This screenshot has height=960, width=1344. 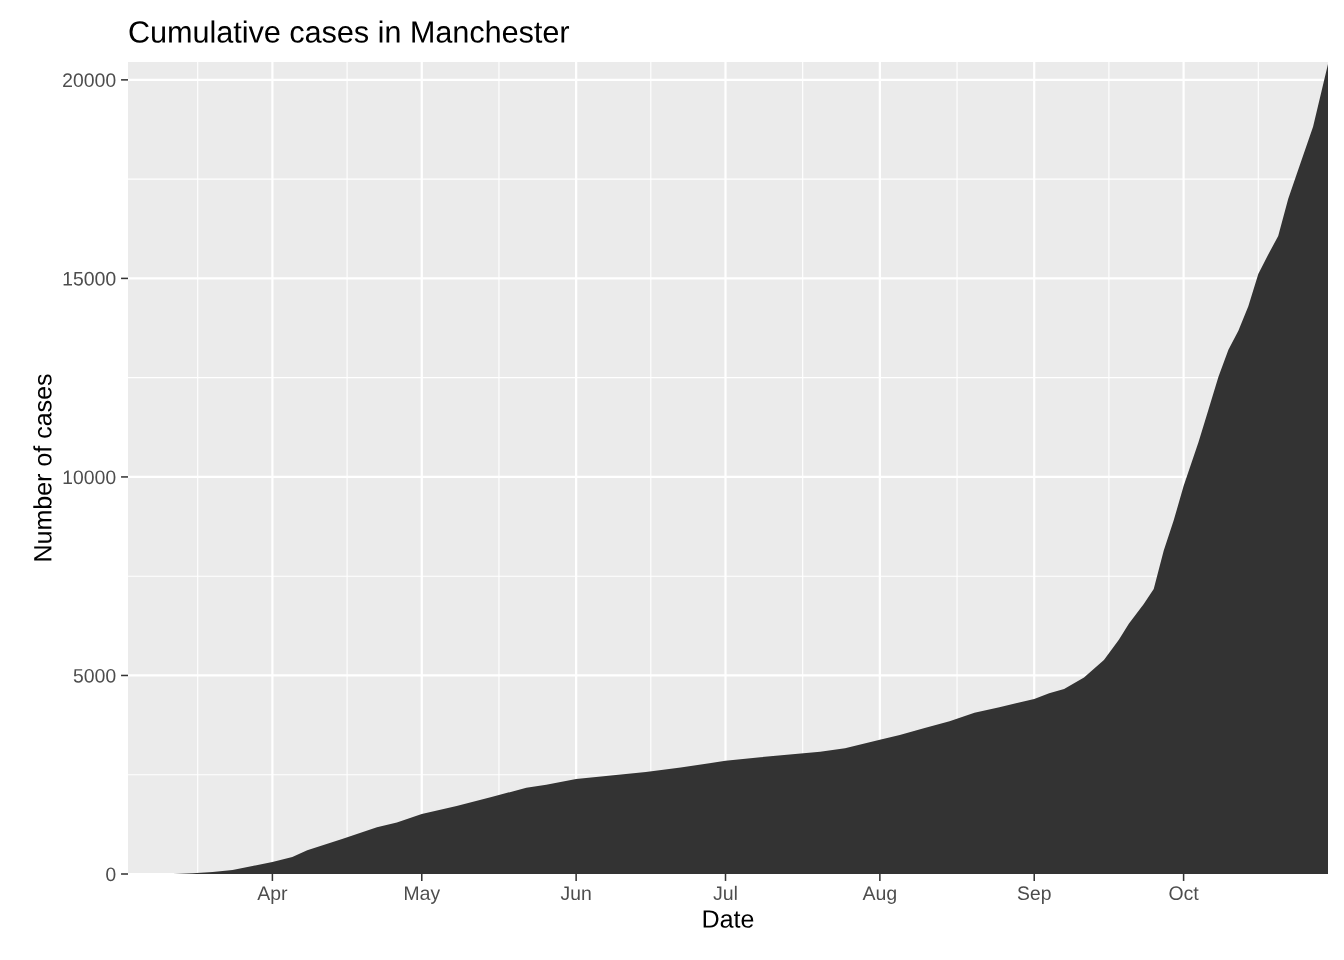 I want to click on x-tick-label: Aug, so click(x=879, y=895).